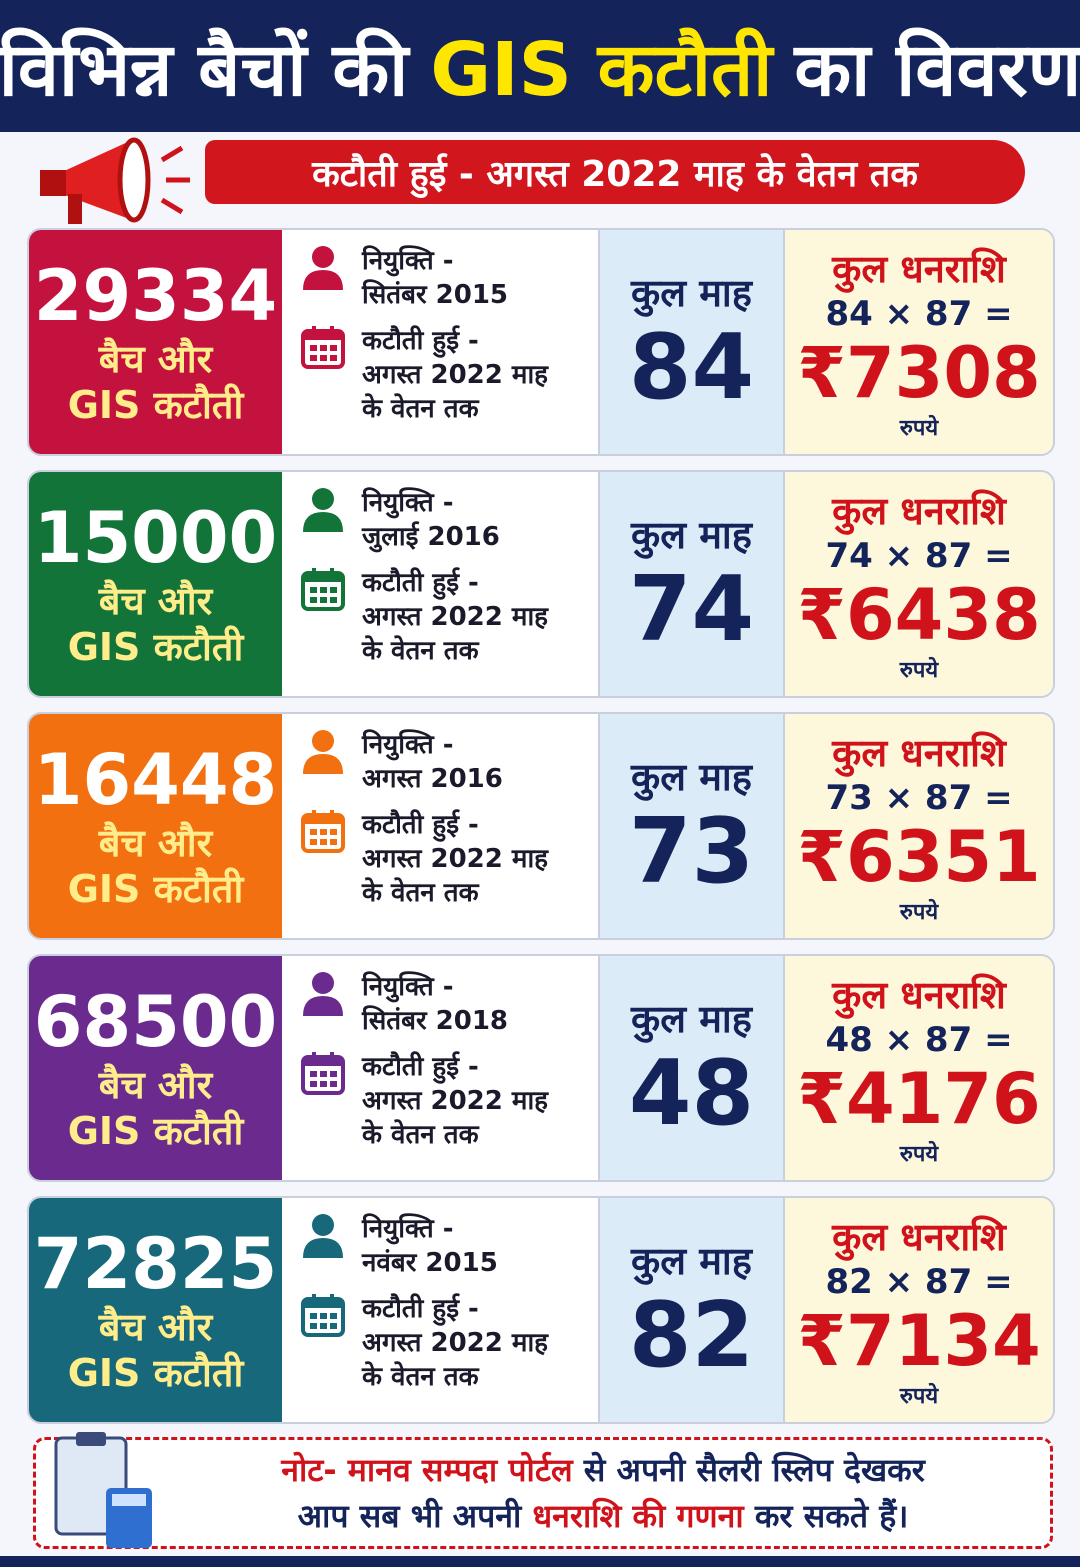  What do you see at coordinates (430, 1246) in the screenshot?
I see `appointment-text: नियुक्ति - नवंबर 2015` at bounding box center [430, 1246].